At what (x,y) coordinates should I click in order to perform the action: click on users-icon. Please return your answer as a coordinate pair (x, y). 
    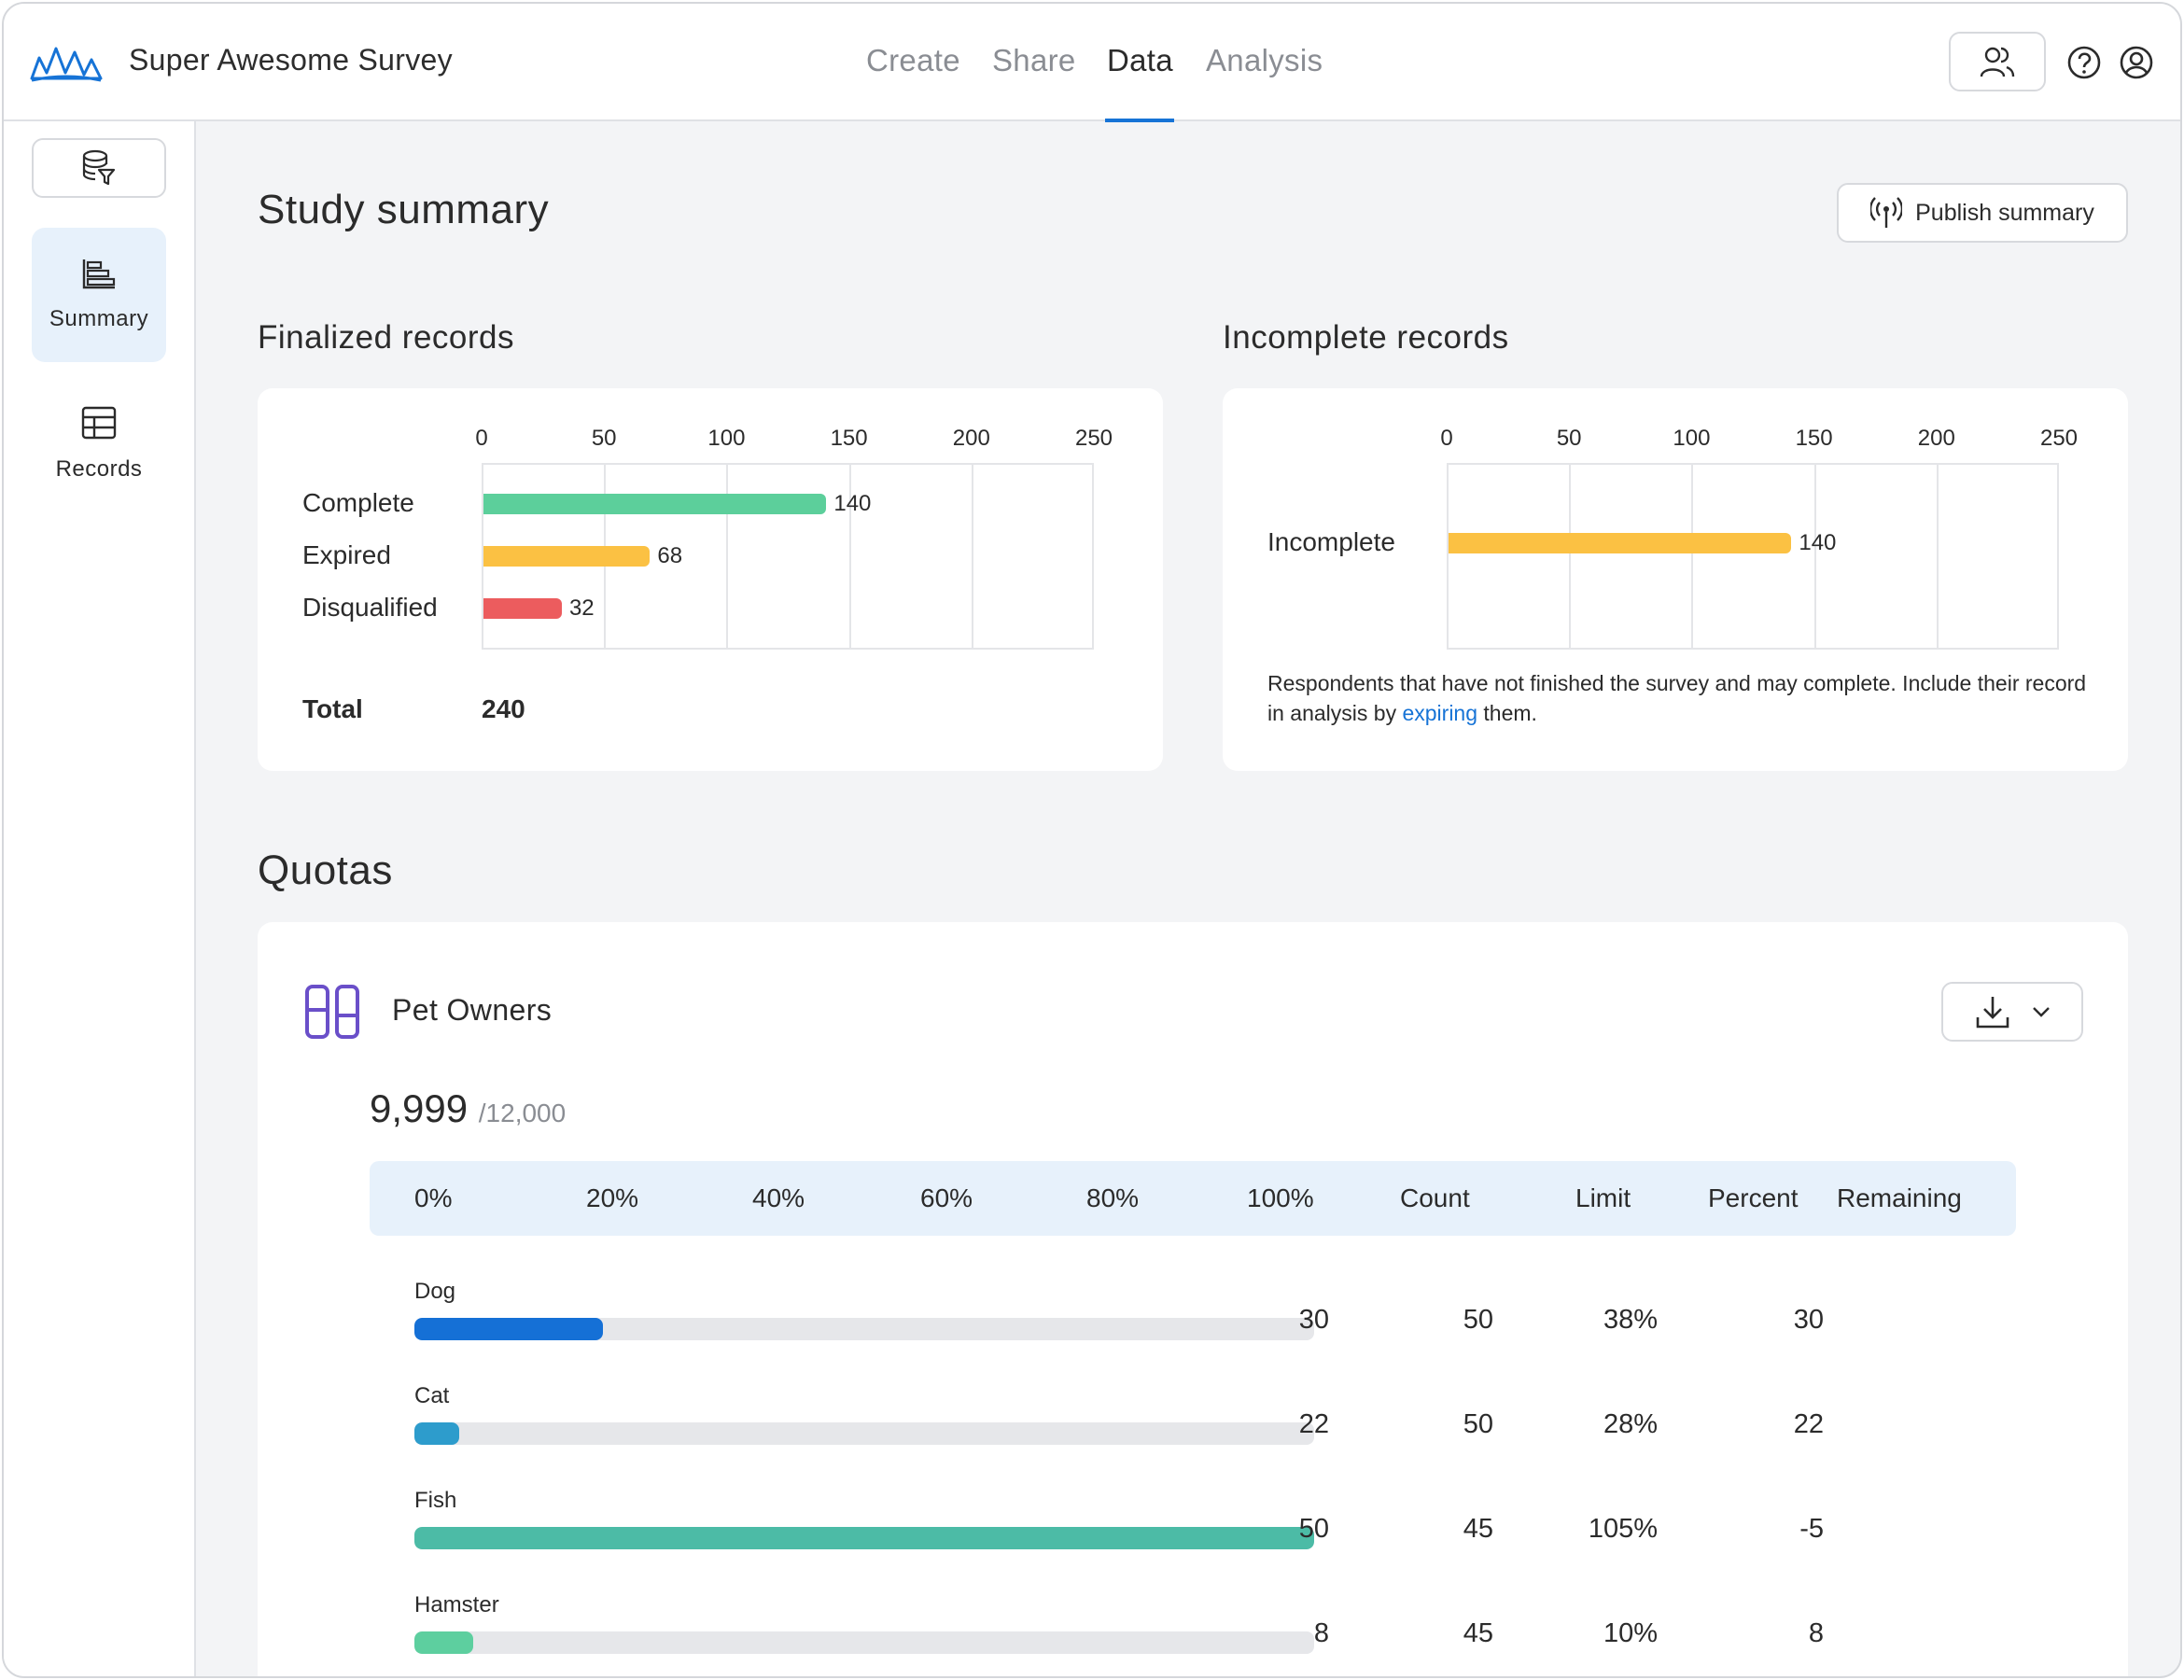
    Looking at the image, I should click on (1998, 62).